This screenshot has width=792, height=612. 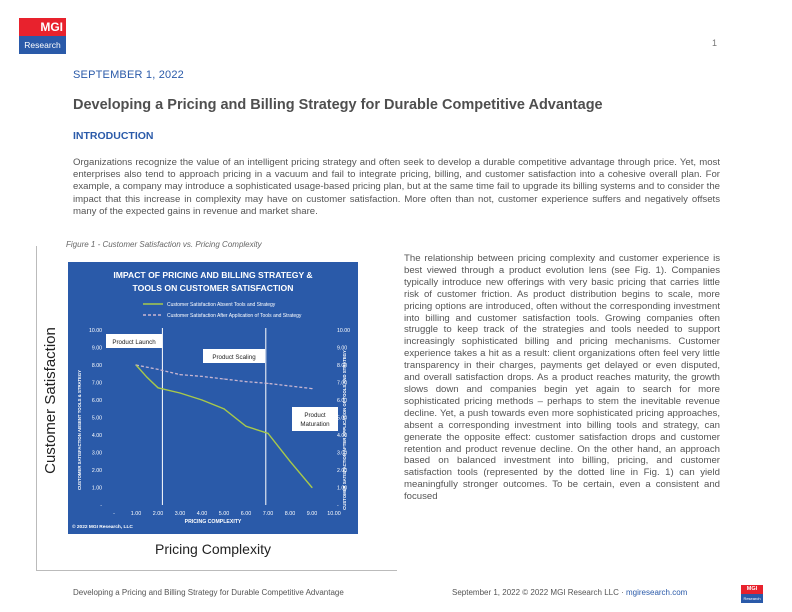 What do you see at coordinates (213, 549) in the screenshot?
I see `figure-x-label: Pricing Complexity` at bounding box center [213, 549].